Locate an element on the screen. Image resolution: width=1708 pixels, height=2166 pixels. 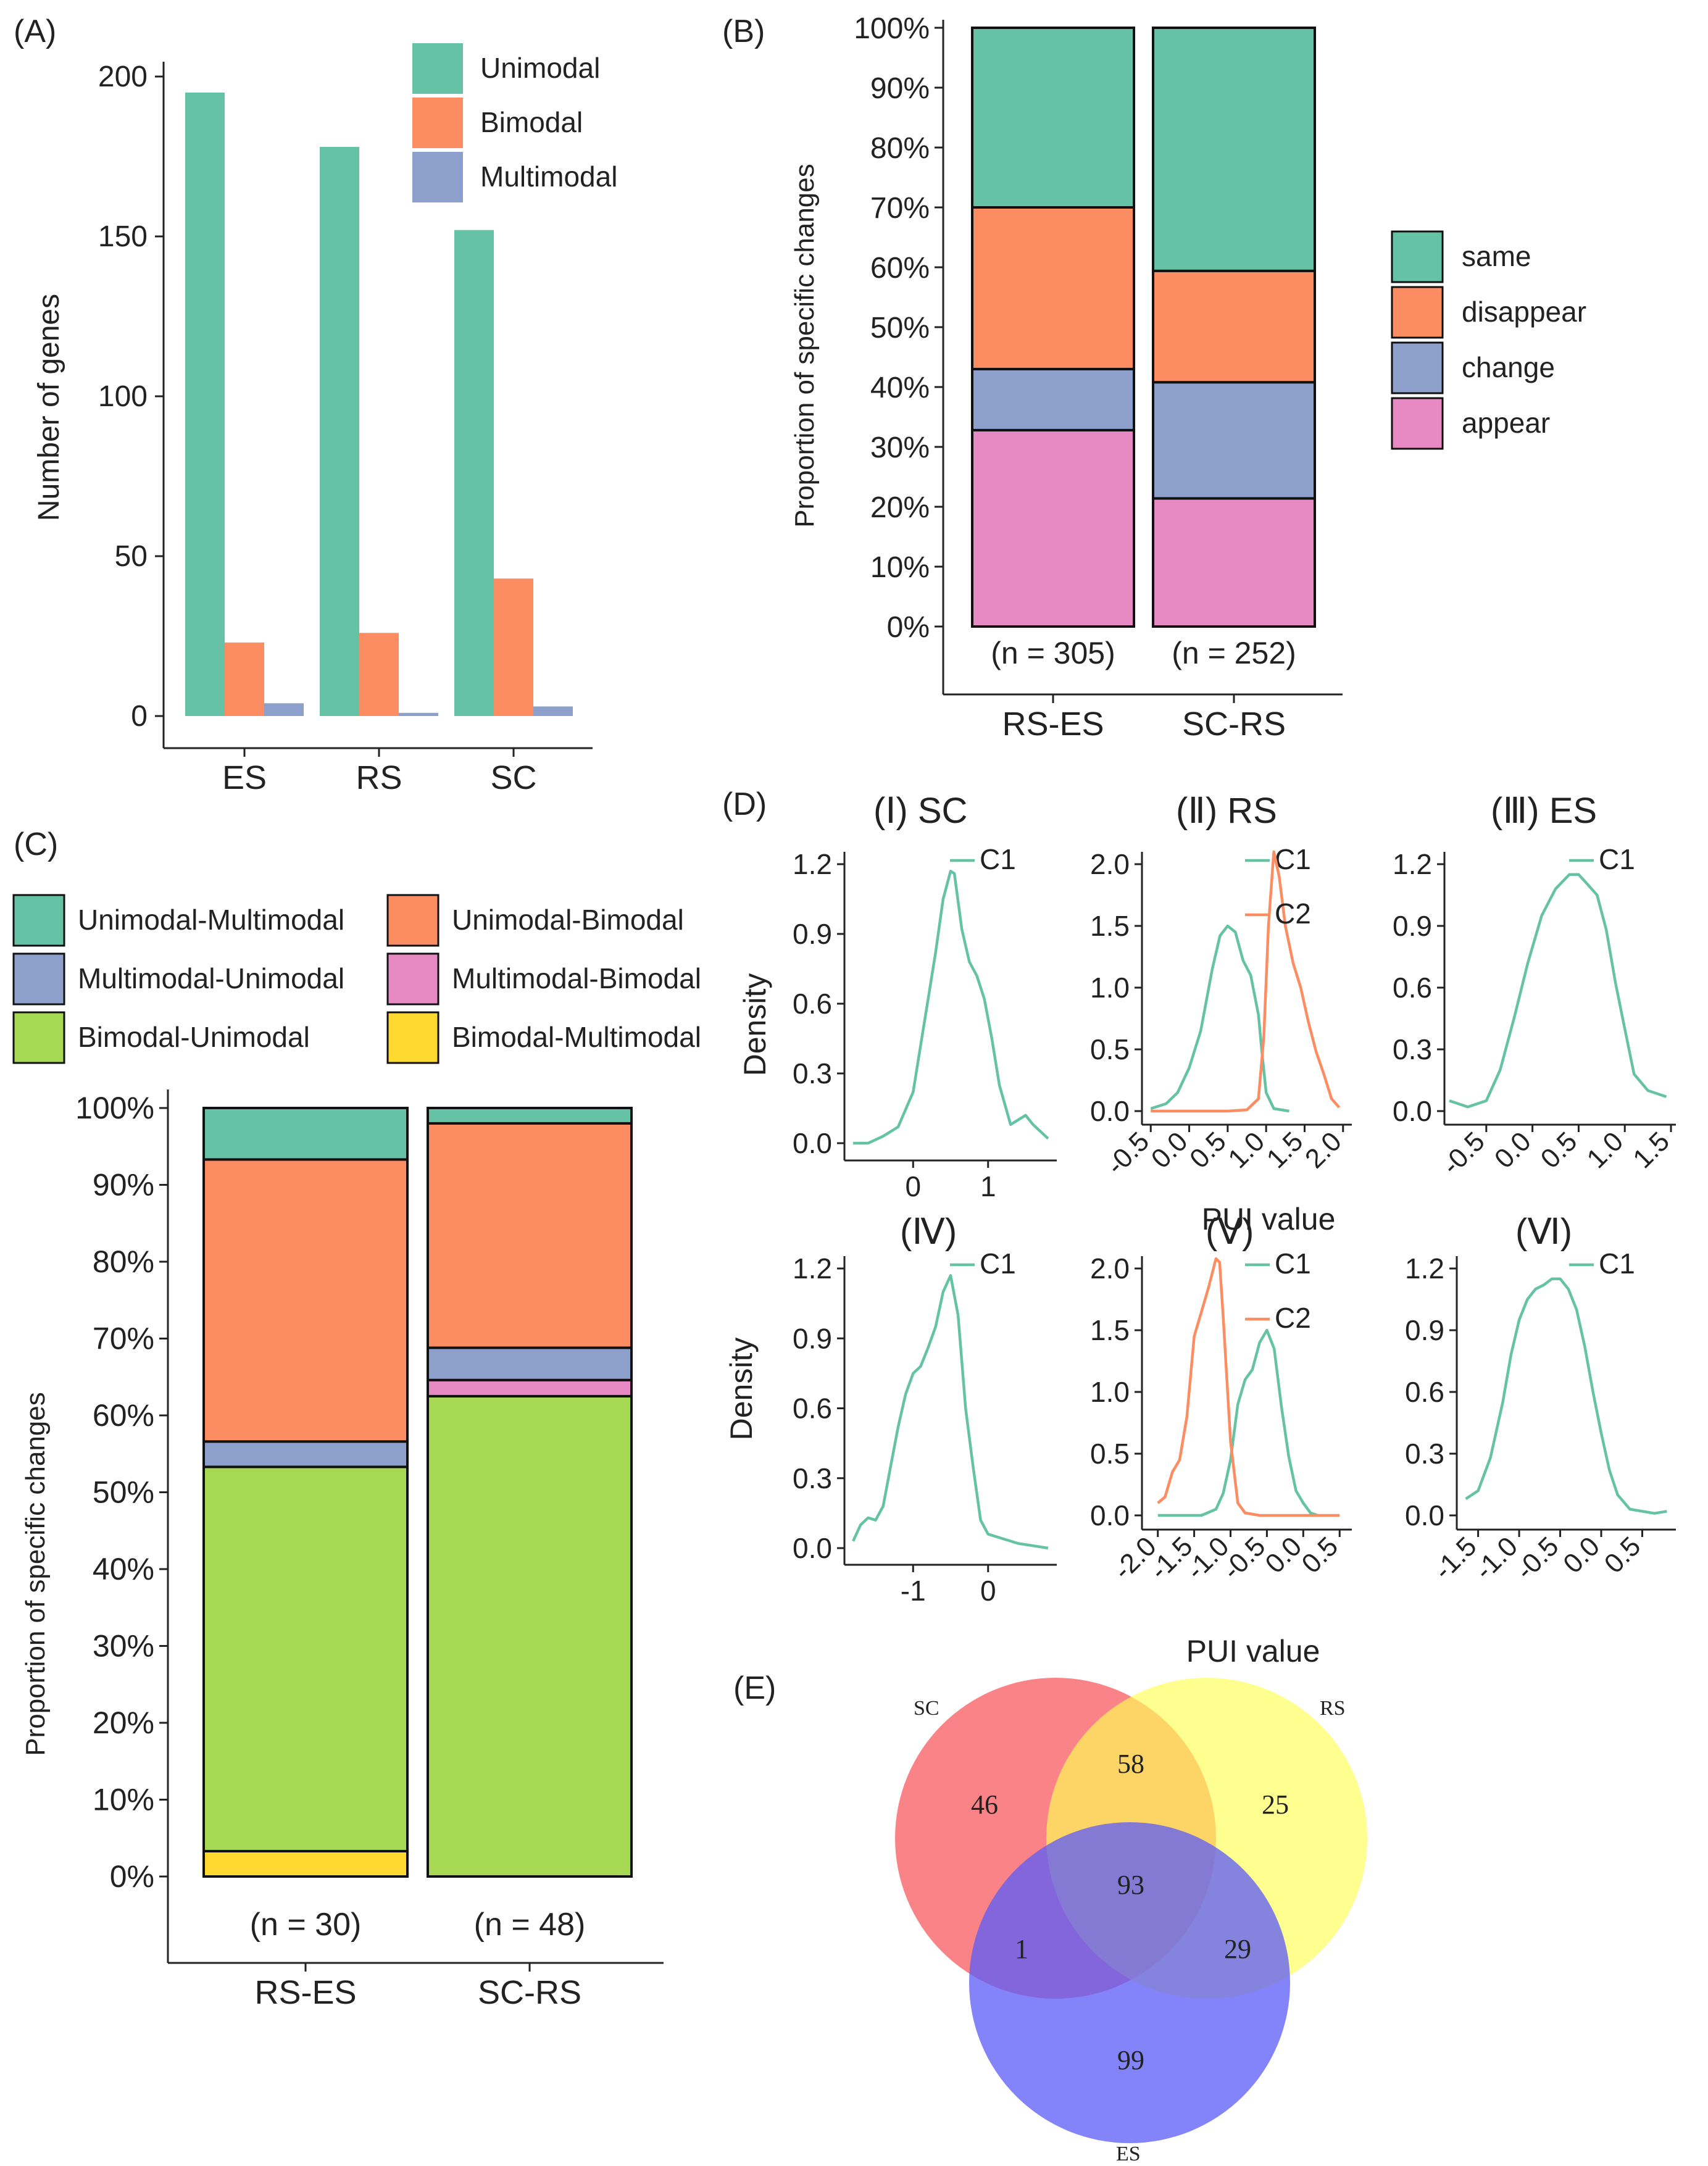
bars-c is located at coordinates (417, 1492).